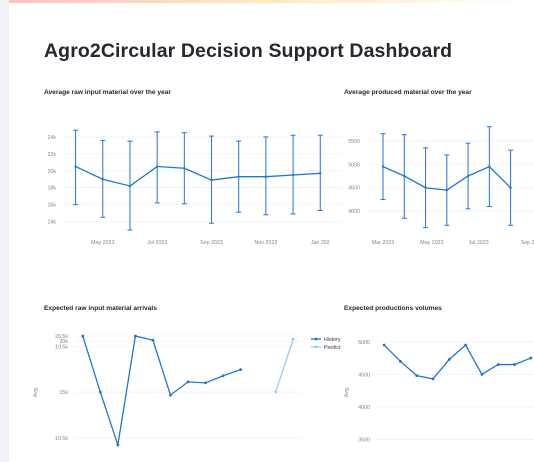  I want to click on y-tick-label: 10.5k, so click(61, 439).